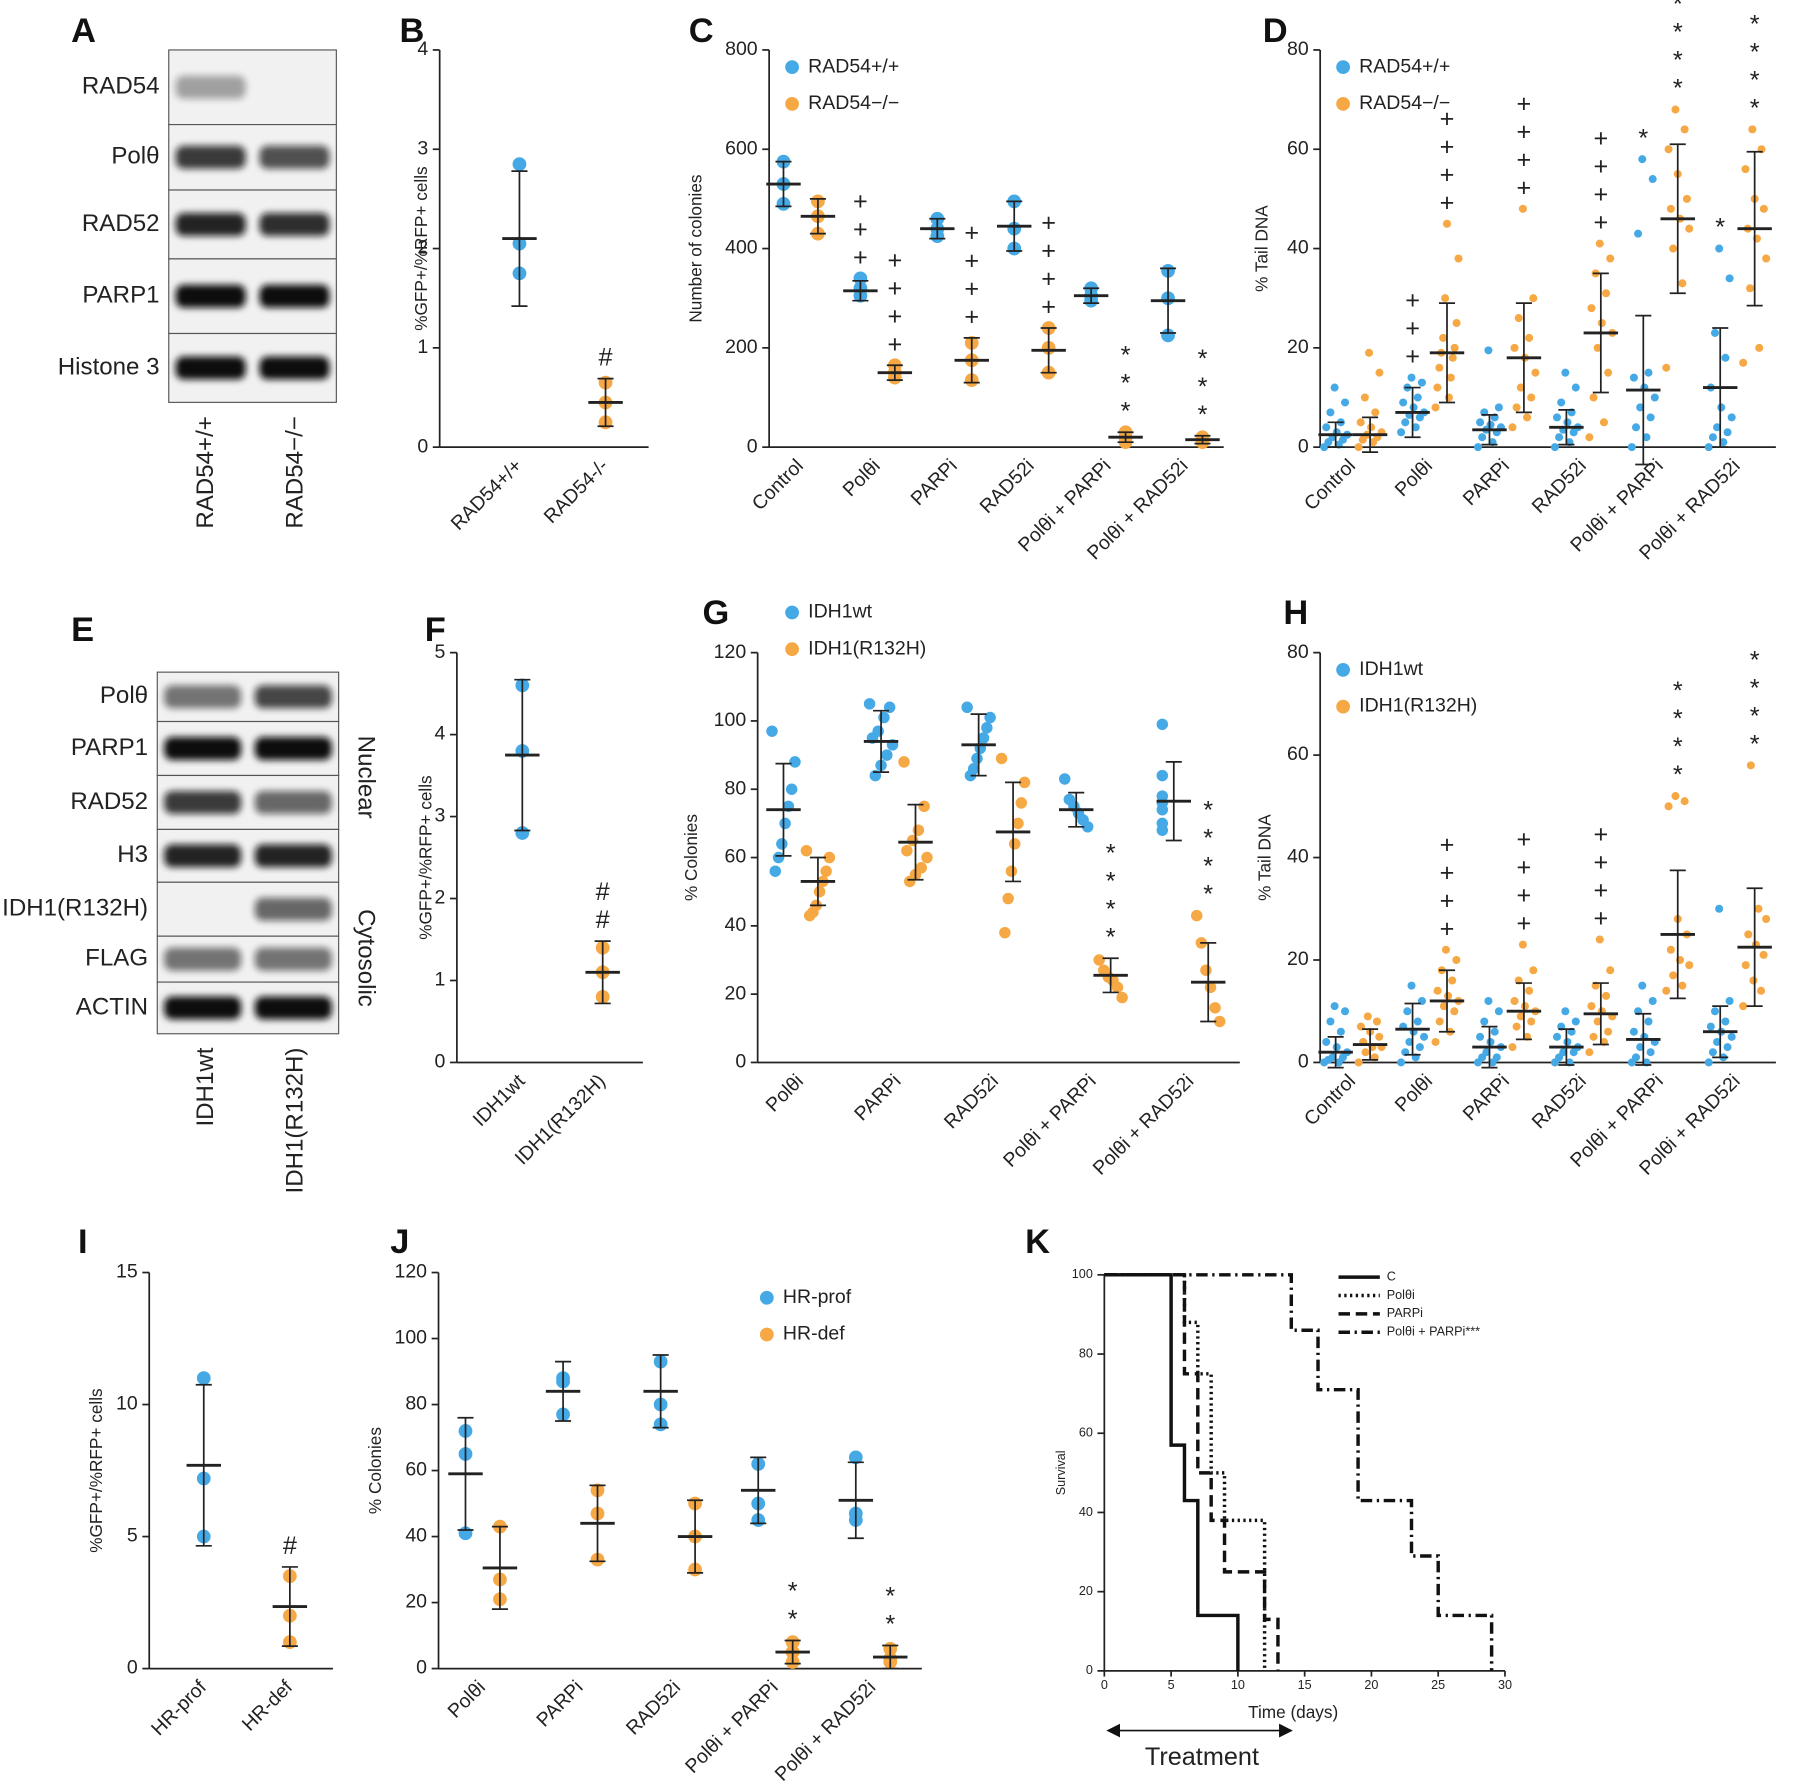 This screenshot has width=1800, height=1792. I want to click on significance-label: #, so click(290, 1546).